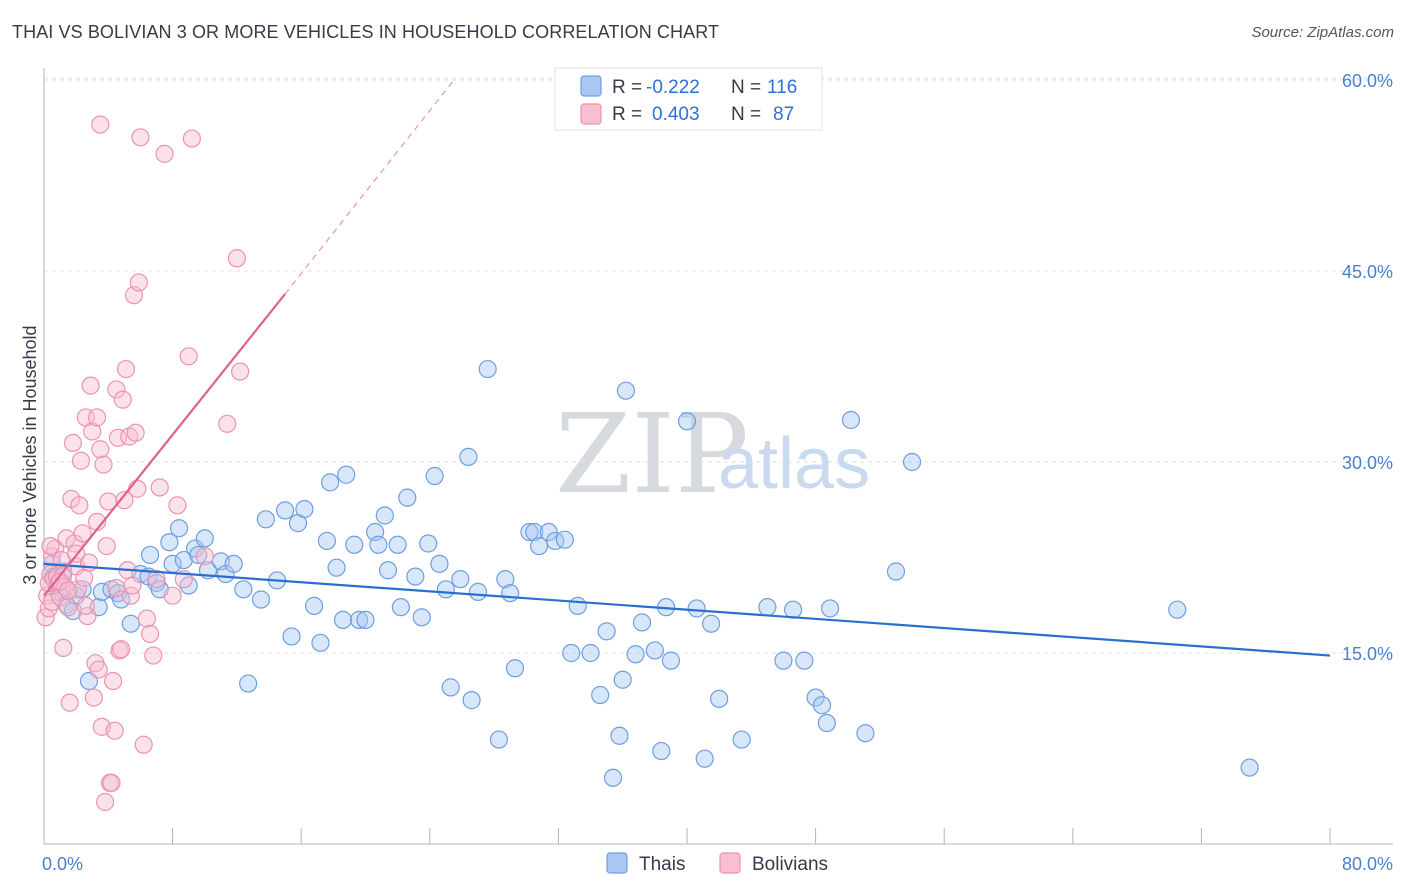 This screenshot has width=1406, height=892. I want to click on thais-stat-swatch, so click(591, 86).